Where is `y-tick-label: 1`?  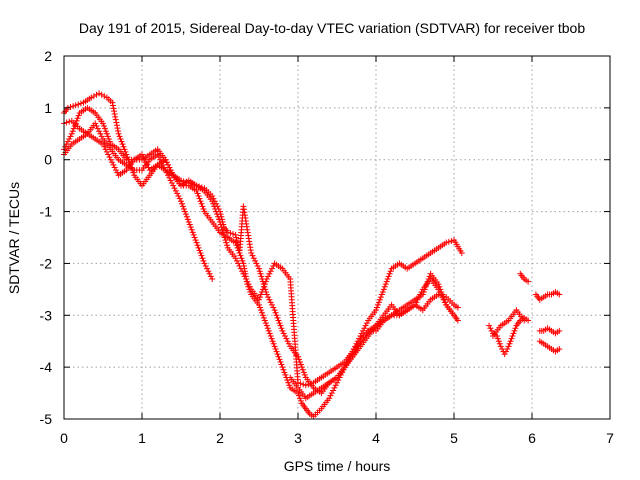 y-tick-label: 1 is located at coordinates (48, 108).